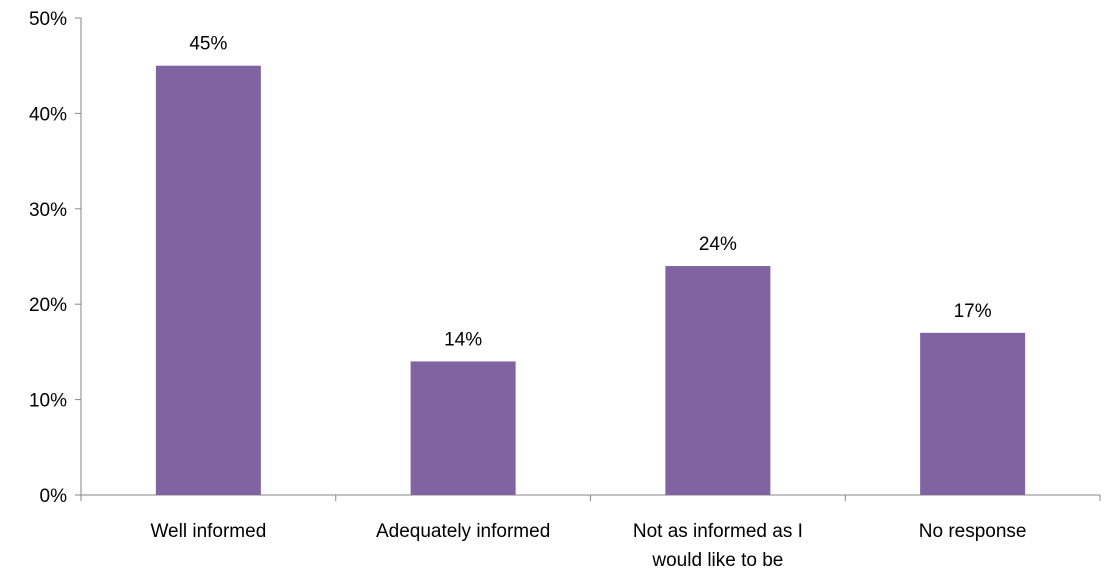  I want to click on y-tick-label: 40%, so click(48, 114).